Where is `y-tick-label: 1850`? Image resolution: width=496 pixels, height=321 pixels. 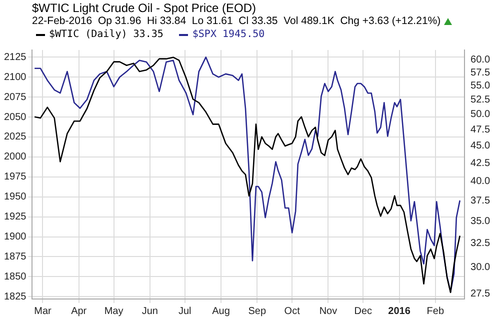 y-tick-label: 1850 is located at coordinates (15, 276).